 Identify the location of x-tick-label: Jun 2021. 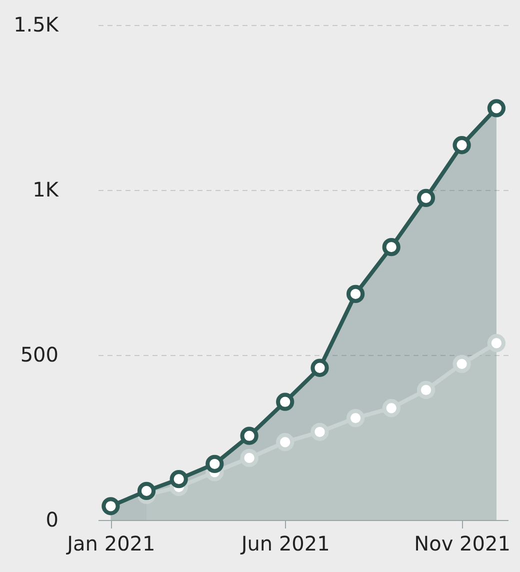
(284, 544).